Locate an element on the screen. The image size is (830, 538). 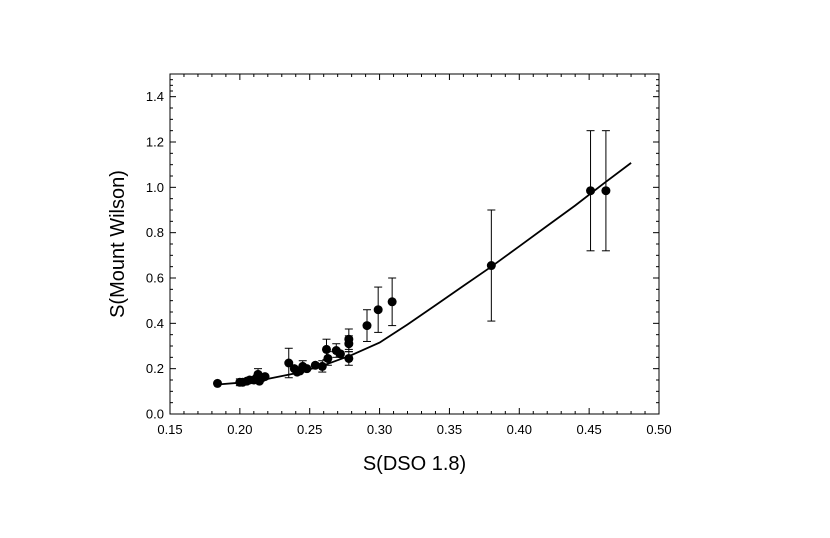
y-tick-label: 0.6 is located at coordinates (155, 278).